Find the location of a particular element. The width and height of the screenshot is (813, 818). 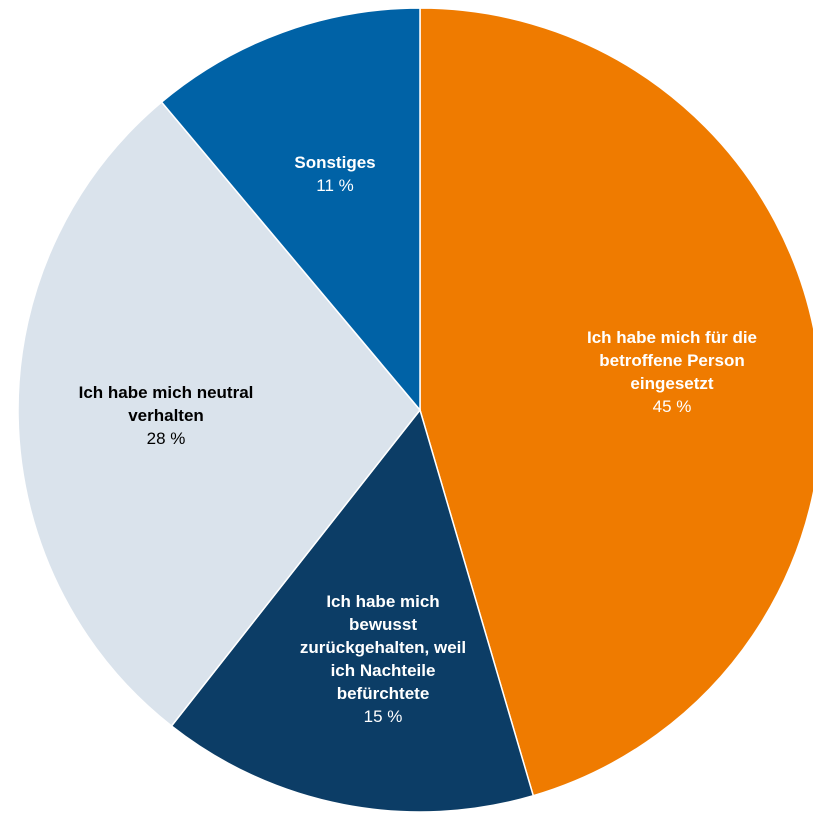

slice-value-label: 11 % is located at coordinates (335, 185).